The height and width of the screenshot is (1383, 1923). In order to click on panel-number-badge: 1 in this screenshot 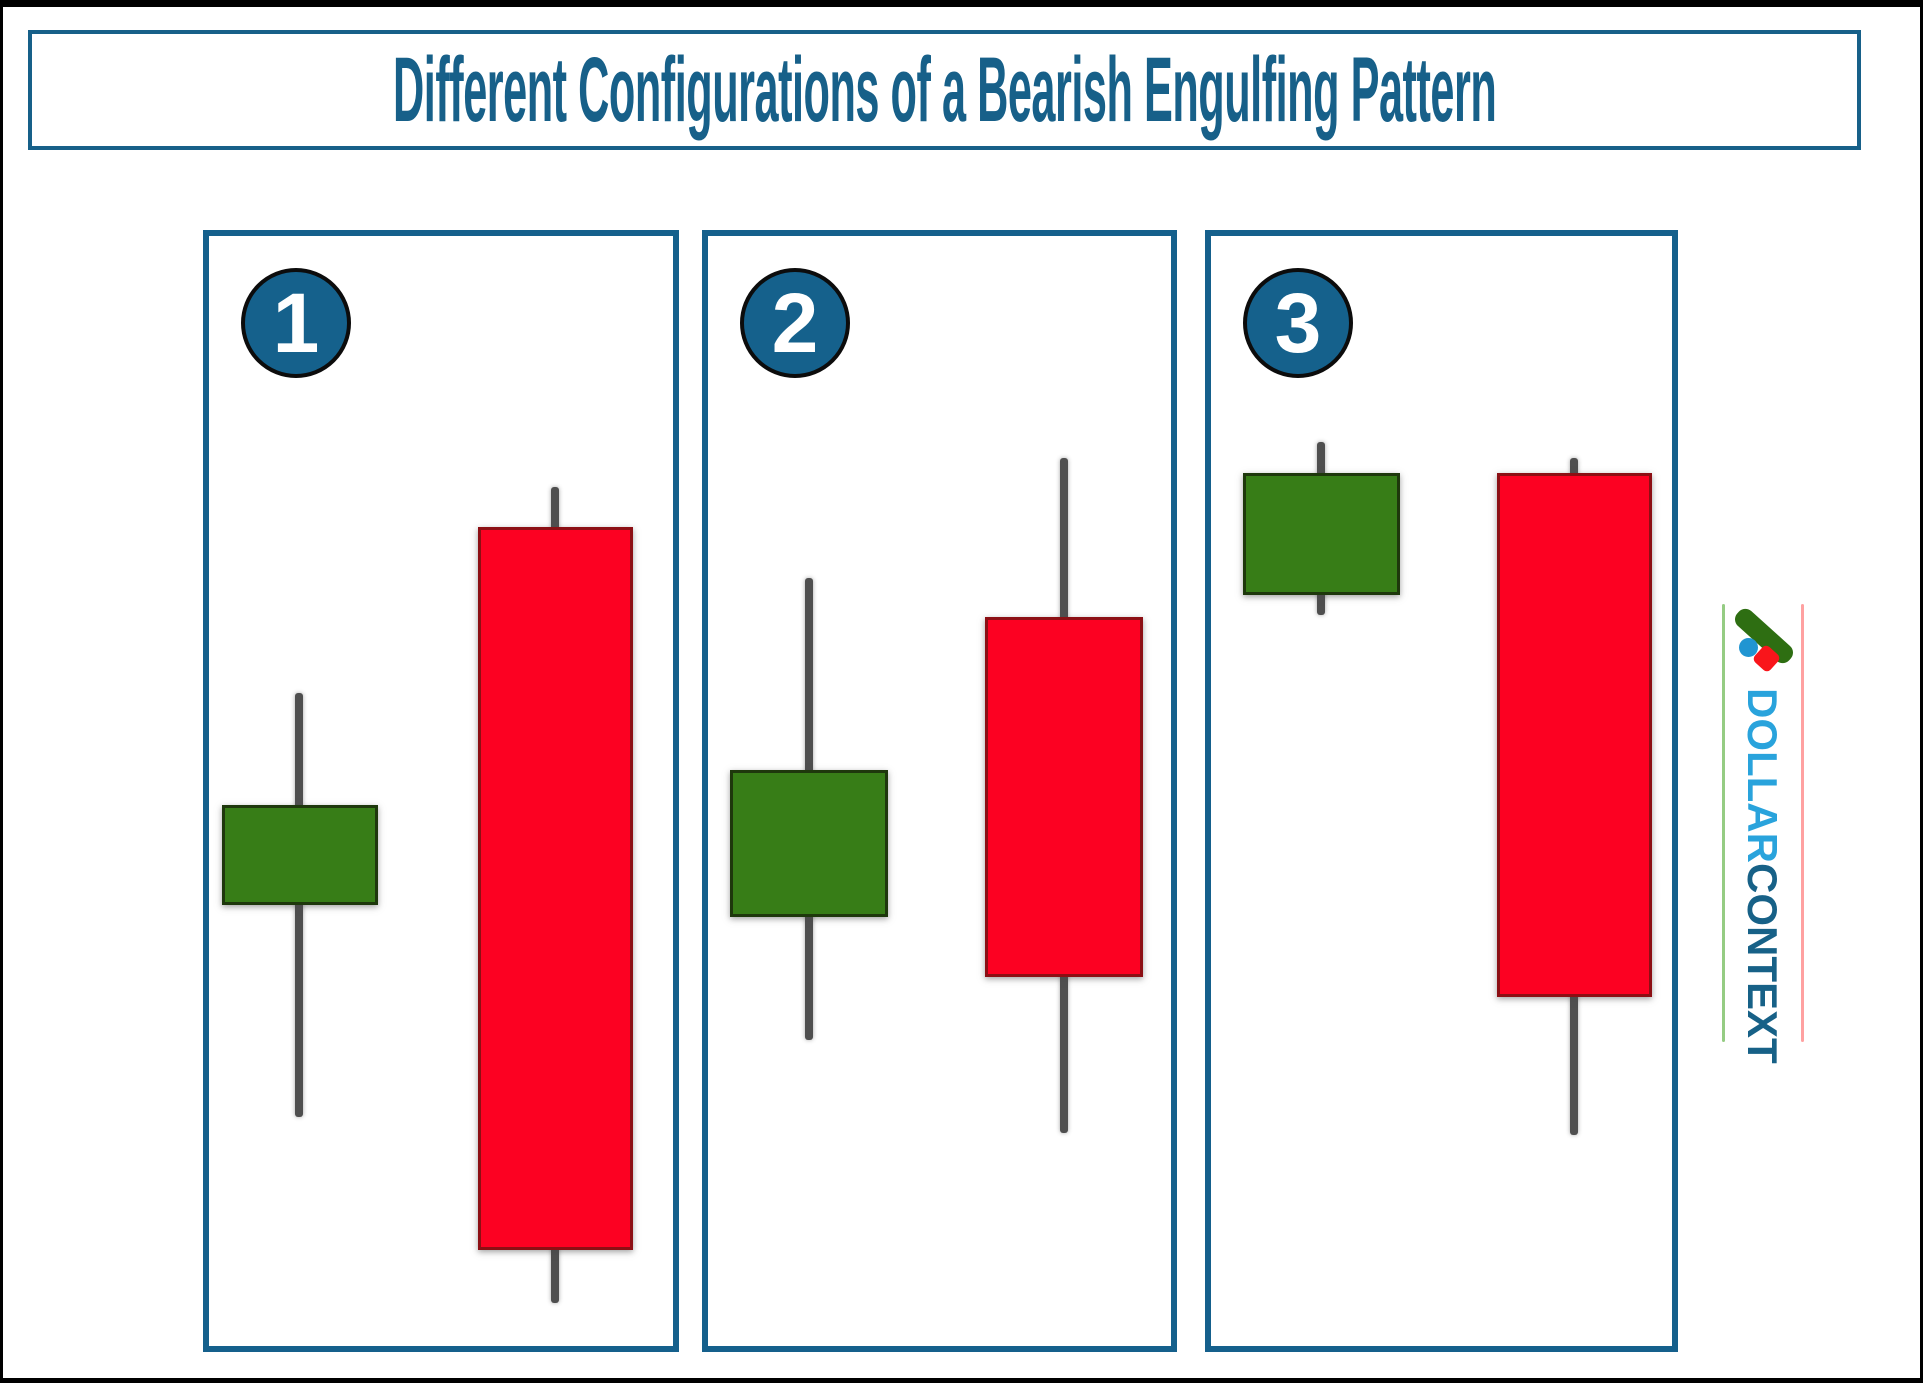, I will do `click(296, 323)`.